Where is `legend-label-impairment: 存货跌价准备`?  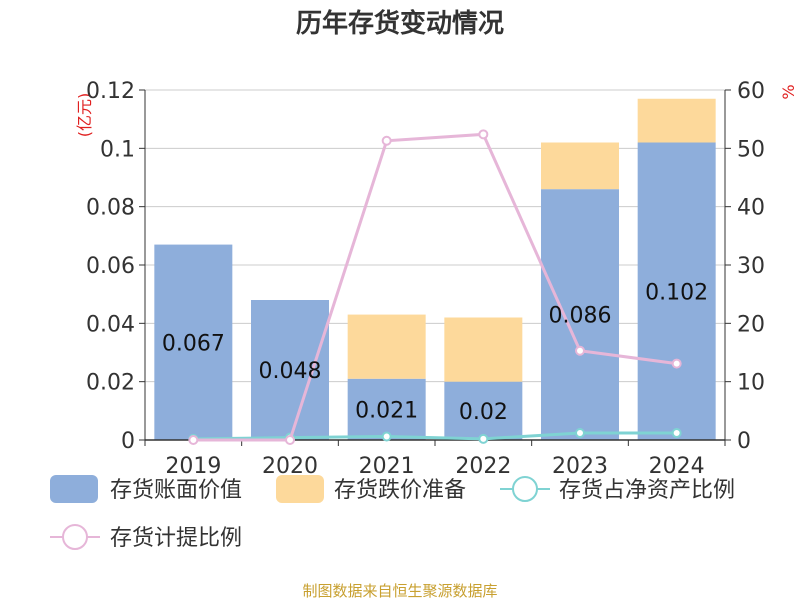 legend-label-impairment: 存货跌价准备 is located at coordinates (400, 490).